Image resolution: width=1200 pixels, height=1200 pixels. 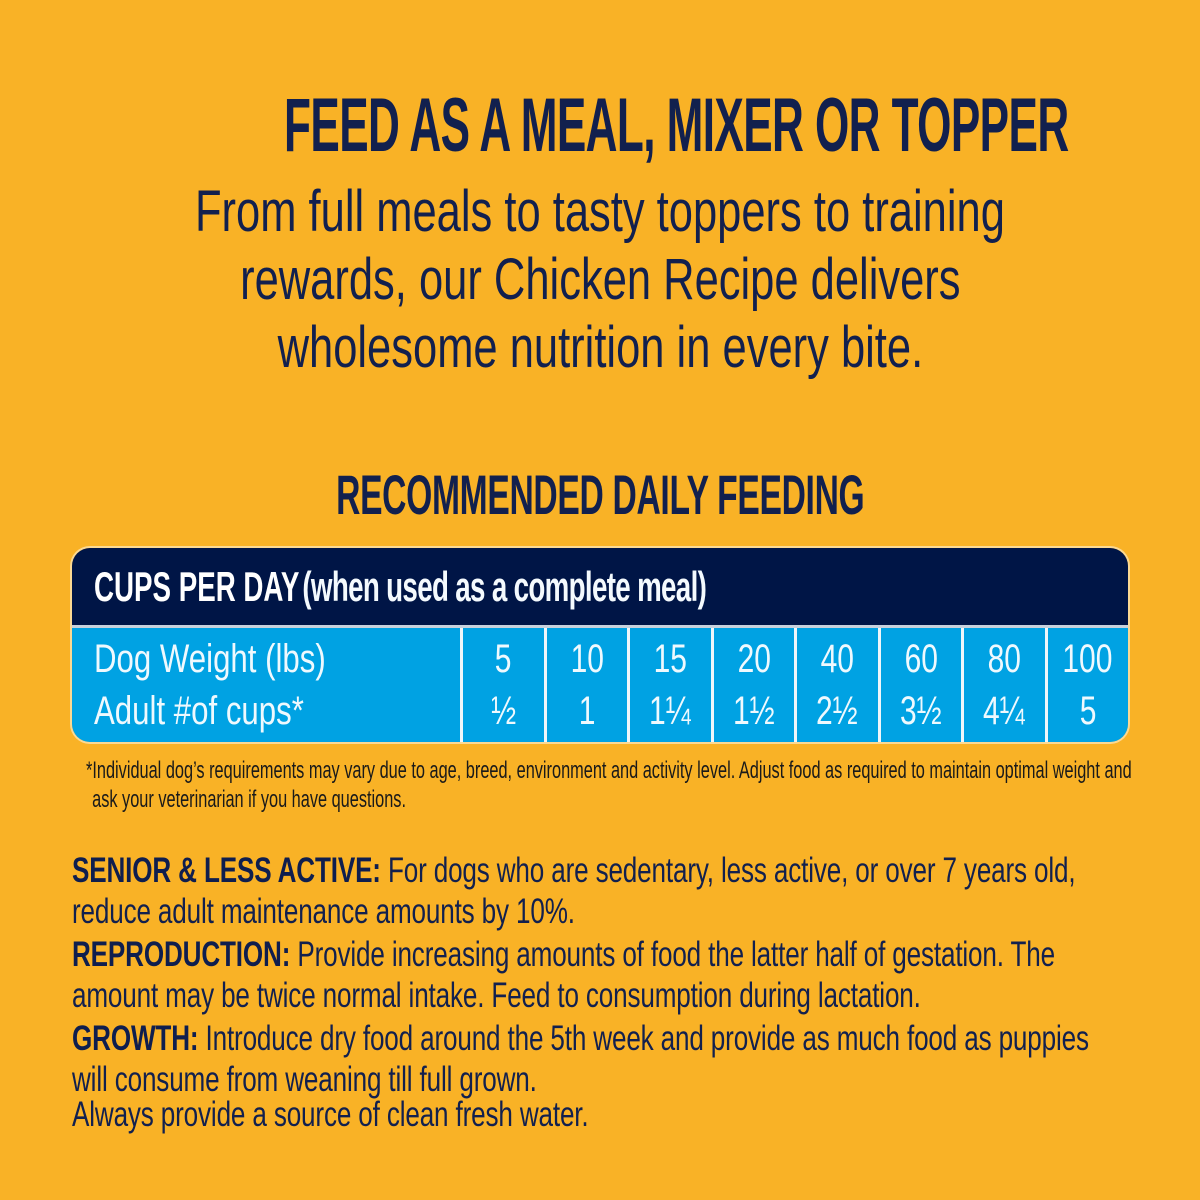 What do you see at coordinates (753, 711) in the screenshot?
I see `cups-value: 1½` at bounding box center [753, 711].